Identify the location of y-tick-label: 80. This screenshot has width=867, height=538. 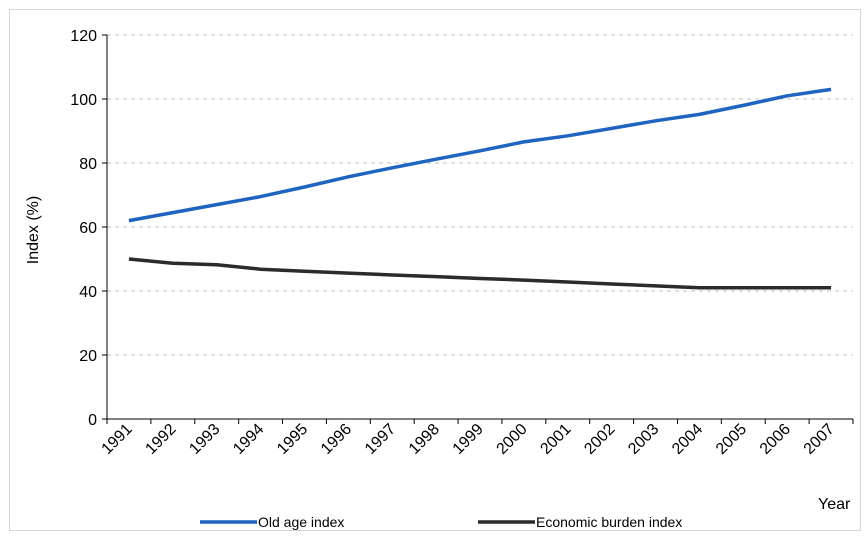
(88, 164).